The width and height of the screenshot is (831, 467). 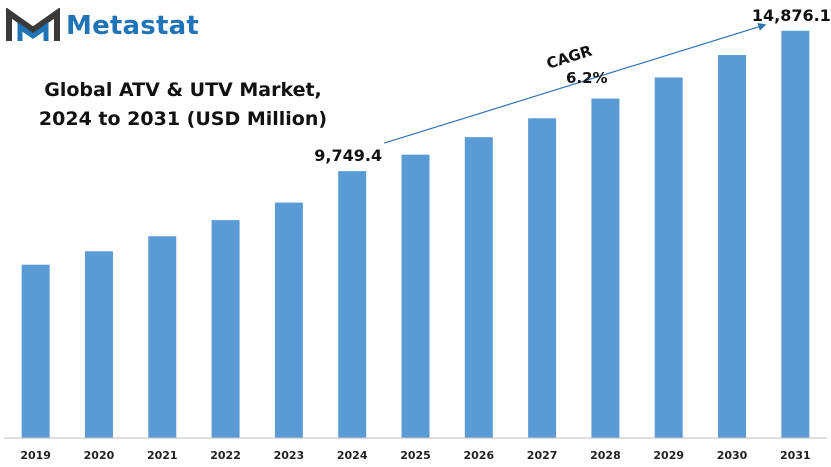 What do you see at coordinates (352, 455) in the screenshot?
I see `x-tick-label-2024: 2024` at bounding box center [352, 455].